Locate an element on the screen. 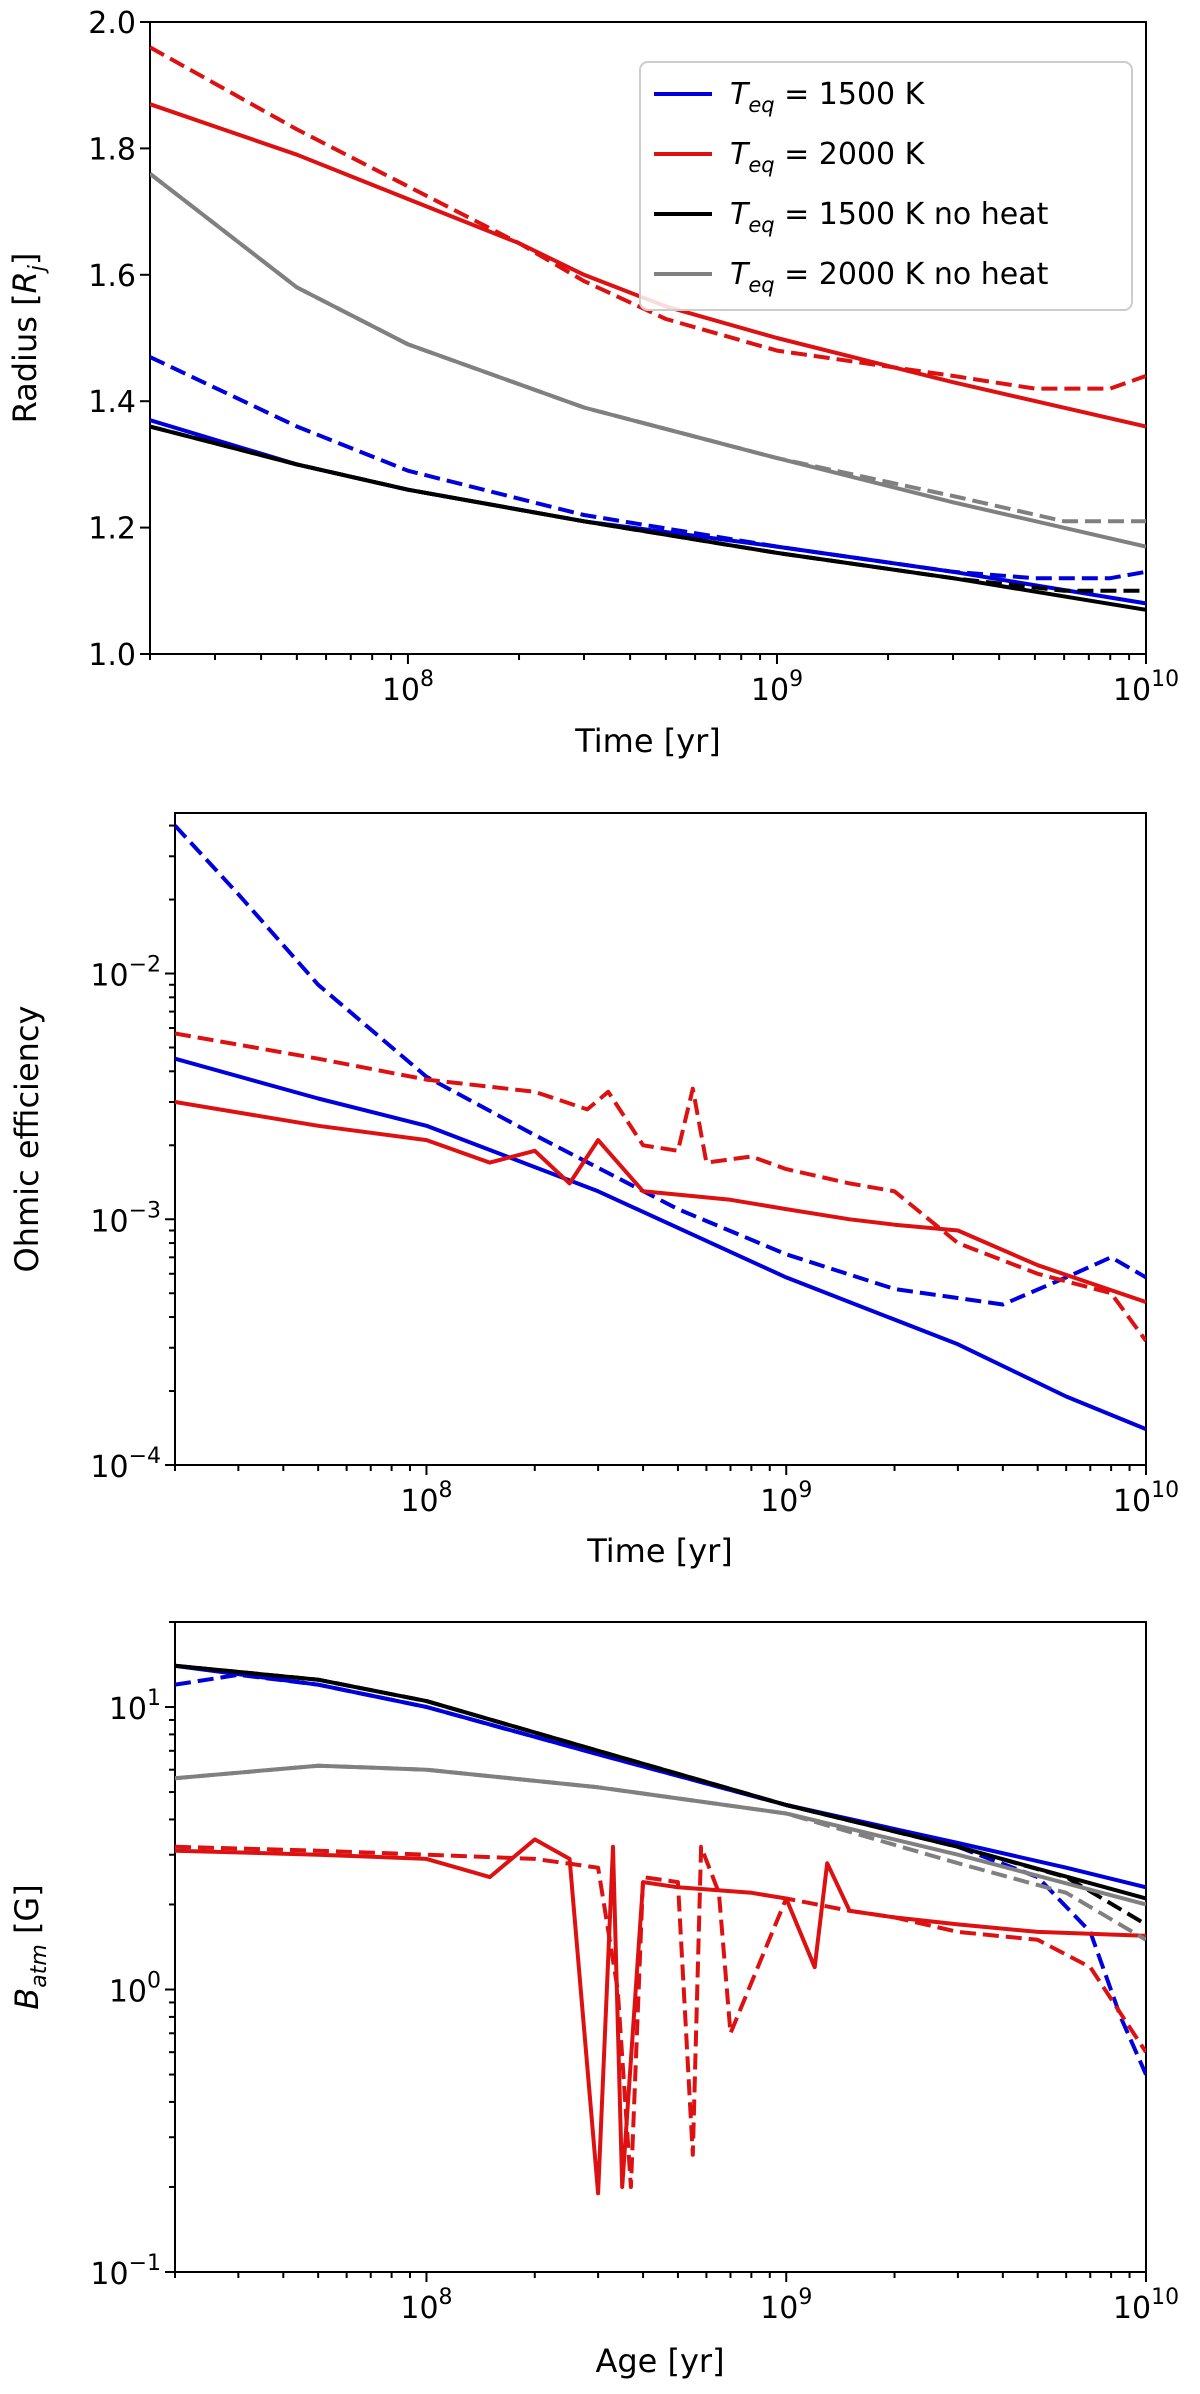  legend-label: Teq = 2000 K is located at coordinates (828, 157).